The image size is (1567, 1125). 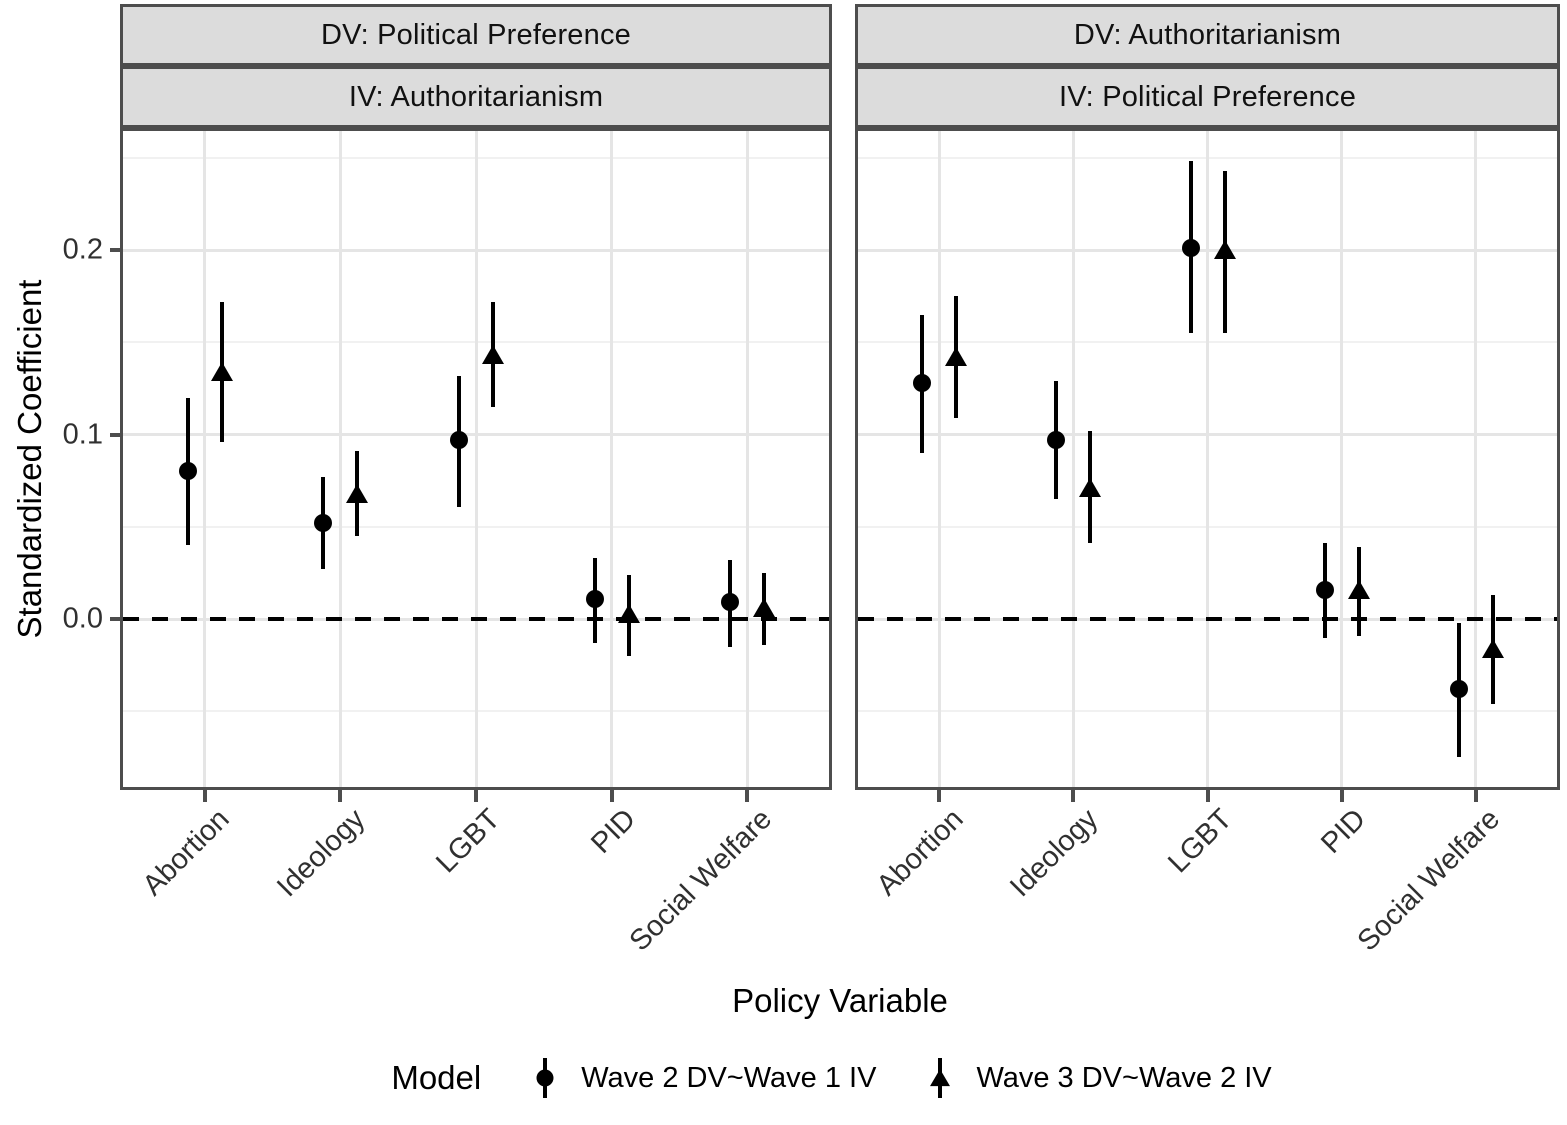 What do you see at coordinates (545, 1078) in the screenshot?
I see `pointrange-circle-icon` at bounding box center [545, 1078].